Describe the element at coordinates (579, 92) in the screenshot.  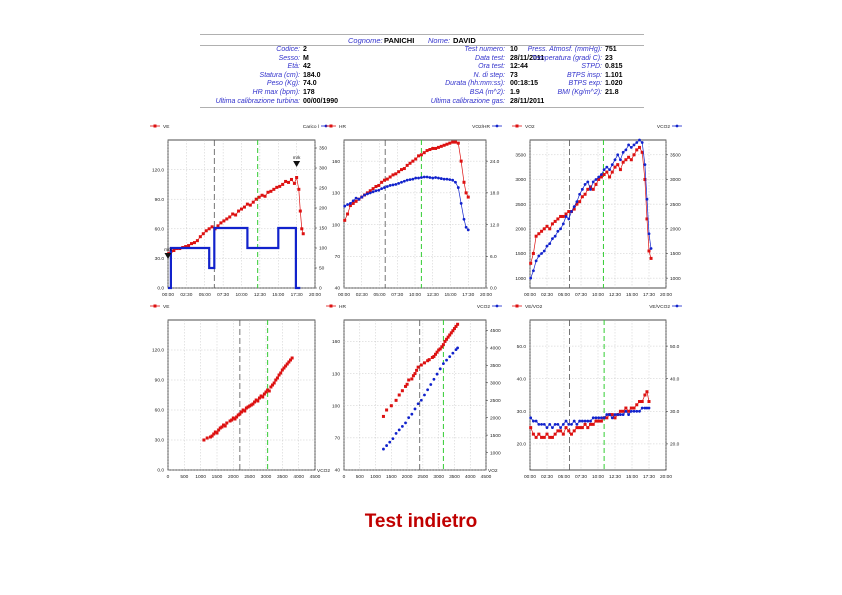
I see `header-label: BMI (Kg/m^2):` at that location.